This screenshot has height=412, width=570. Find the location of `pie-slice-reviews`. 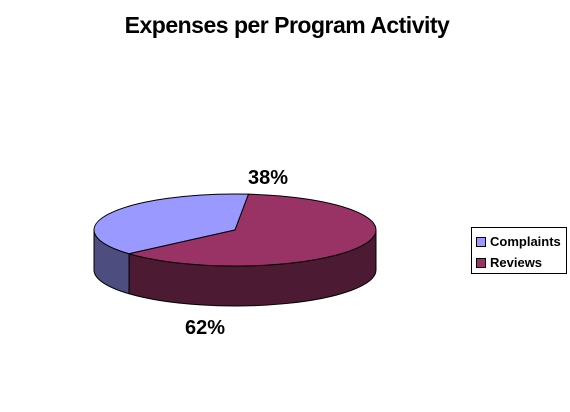

pie-slice-reviews is located at coordinates (252, 230).